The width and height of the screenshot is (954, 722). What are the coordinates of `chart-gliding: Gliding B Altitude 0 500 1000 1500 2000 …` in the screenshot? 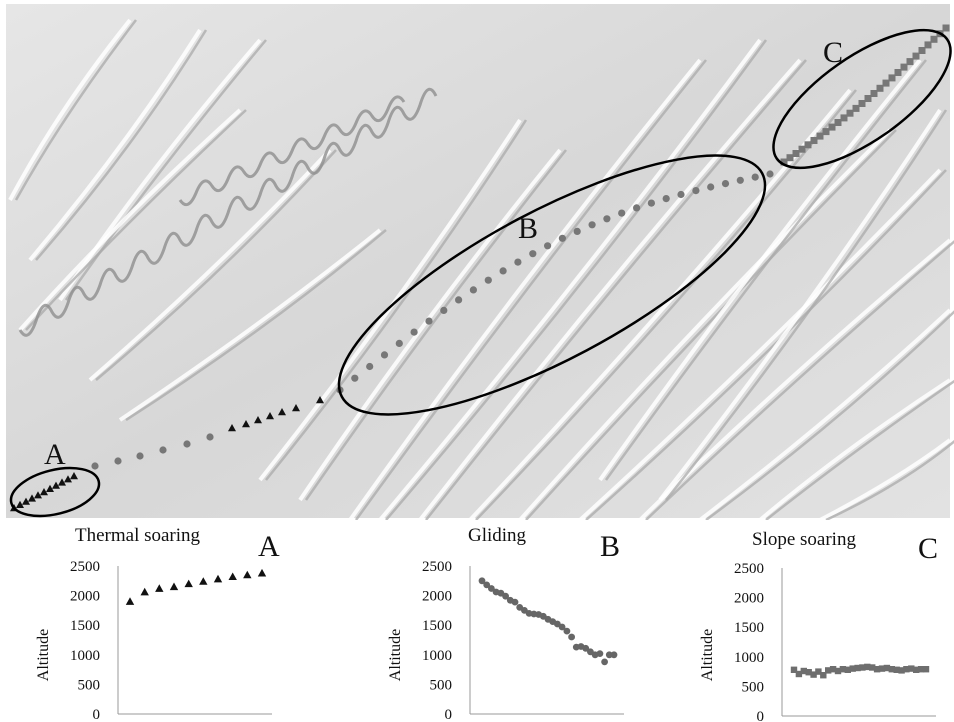 It's located at (505, 623).